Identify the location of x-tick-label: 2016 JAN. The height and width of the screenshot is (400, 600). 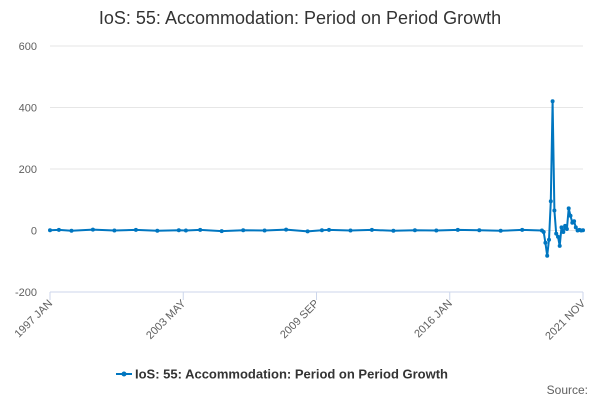
(433, 319).